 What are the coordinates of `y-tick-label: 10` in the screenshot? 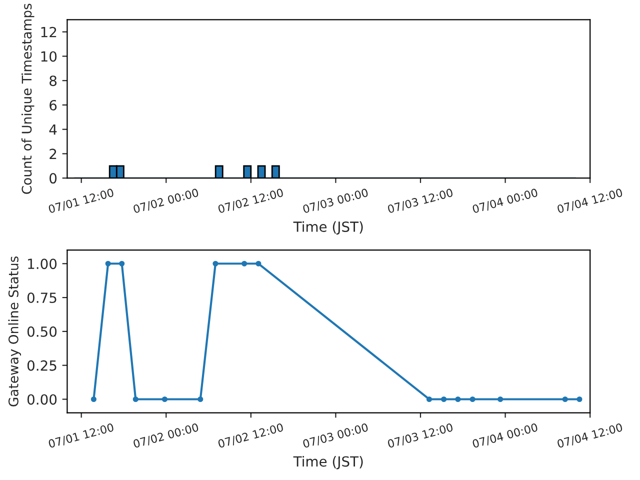 It's located at (49, 56).